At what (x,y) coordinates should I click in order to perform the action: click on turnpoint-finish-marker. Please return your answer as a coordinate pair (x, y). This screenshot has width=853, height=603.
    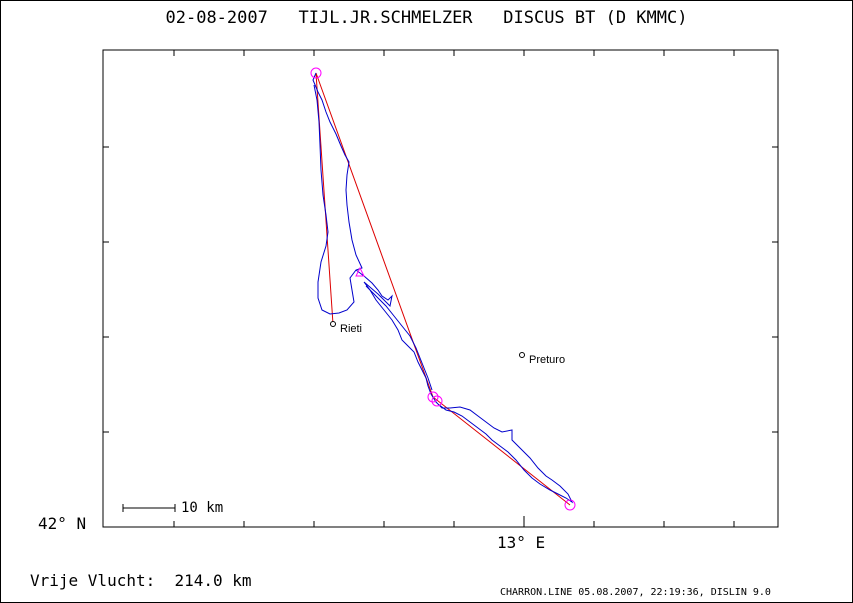
    Looking at the image, I should click on (570, 505).